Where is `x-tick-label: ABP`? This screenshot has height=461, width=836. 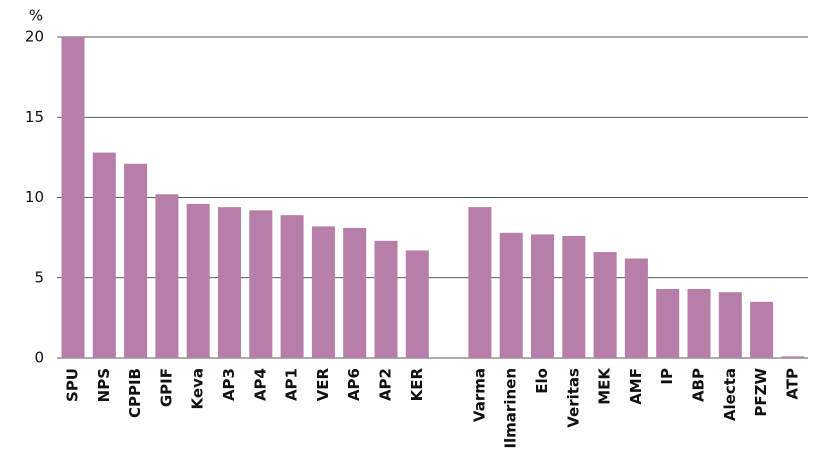 x-tick-label: ABP is located at coordinates (699, 385).